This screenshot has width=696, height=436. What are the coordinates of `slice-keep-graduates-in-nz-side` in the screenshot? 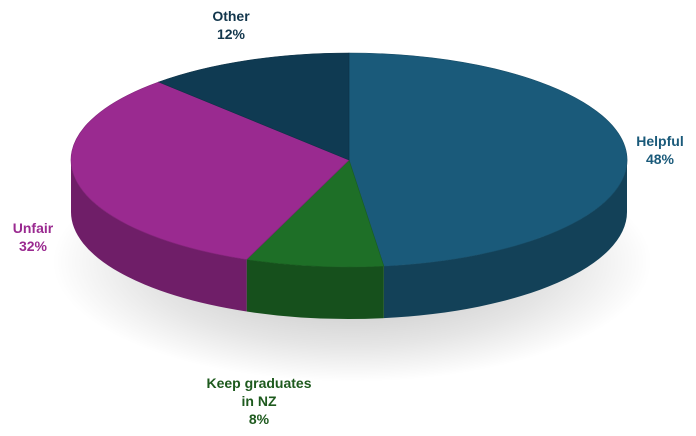 It's located at (315, 289).